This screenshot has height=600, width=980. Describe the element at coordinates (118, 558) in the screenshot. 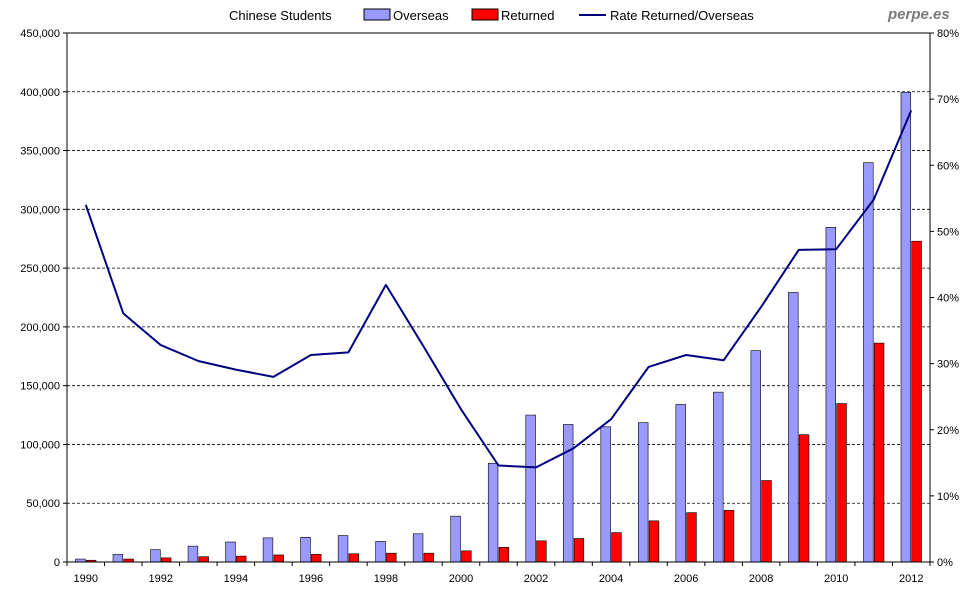

I see `bar-overseas-1991` at that location.